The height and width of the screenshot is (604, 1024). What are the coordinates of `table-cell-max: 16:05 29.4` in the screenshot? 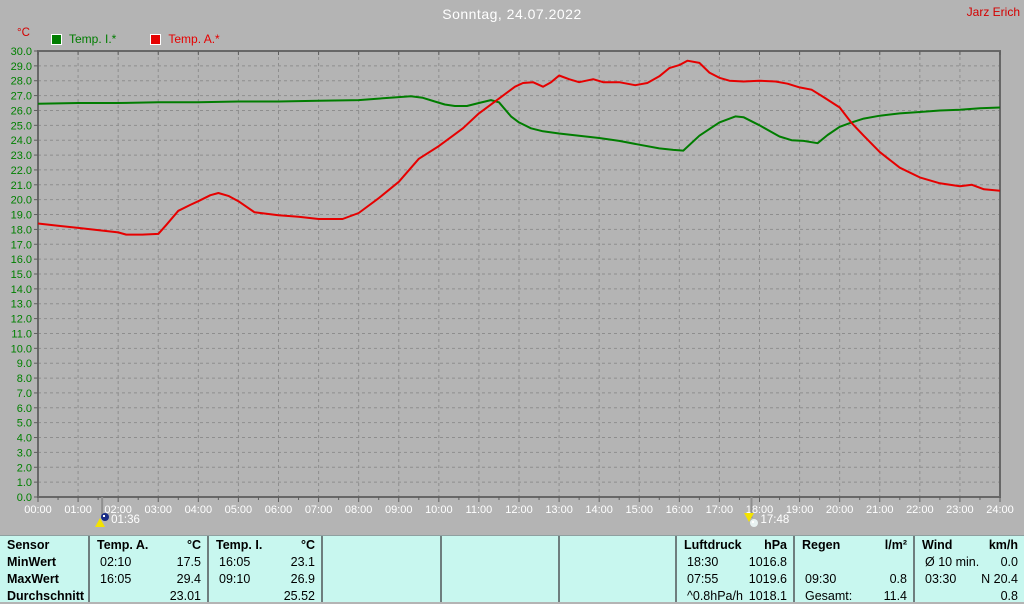 It's located at (148, 578).